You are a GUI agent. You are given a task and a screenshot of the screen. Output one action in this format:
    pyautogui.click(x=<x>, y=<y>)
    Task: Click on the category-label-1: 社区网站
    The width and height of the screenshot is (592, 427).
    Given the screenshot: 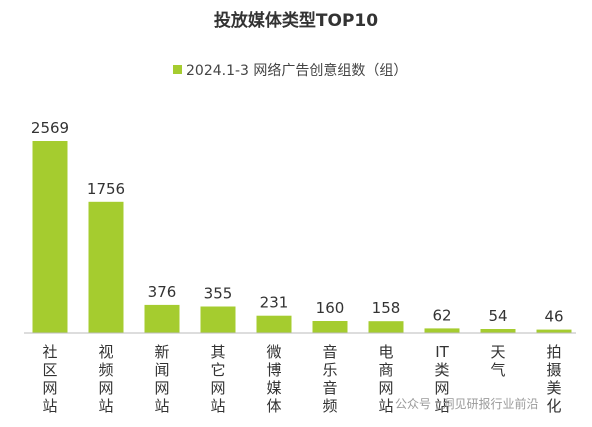 What is the action you would take?
    pyautogui.click(x=49, y=379)
    